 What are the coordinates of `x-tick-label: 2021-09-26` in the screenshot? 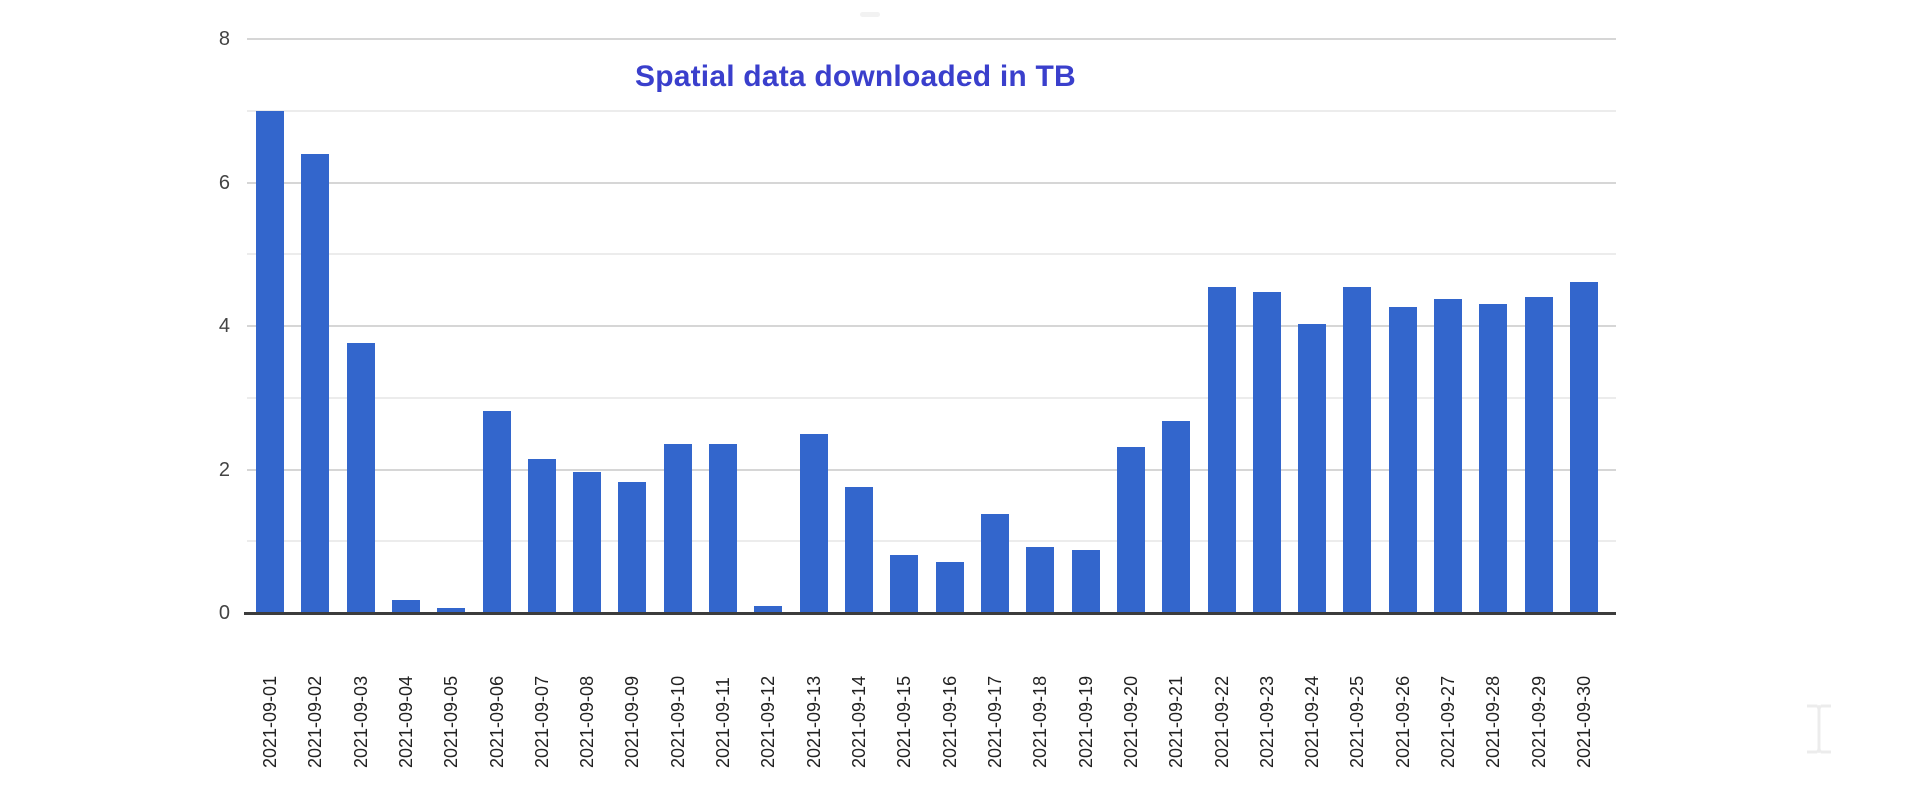 It's located at (1402, 721).